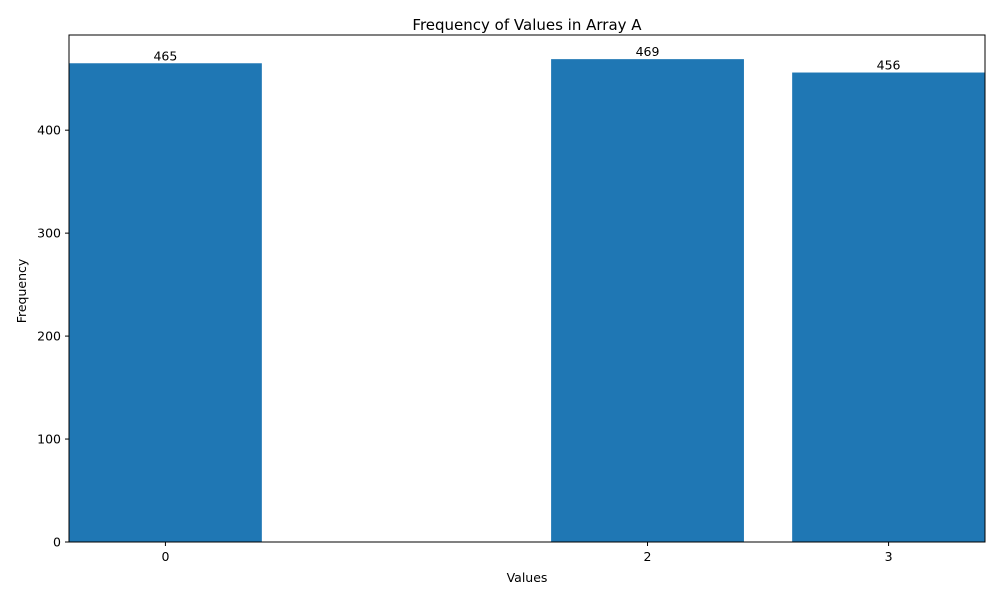  I want to click on x-axis-label: Values, so click(527, 577).